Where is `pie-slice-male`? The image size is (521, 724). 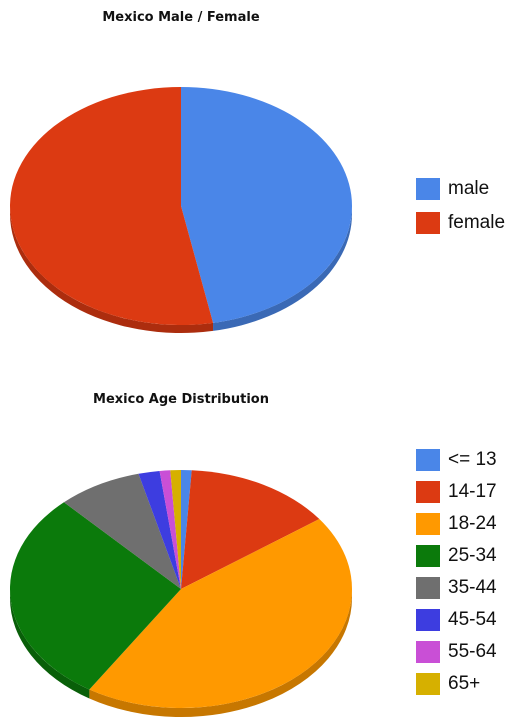
pie-slice-male is located at coordinates (267, 204).